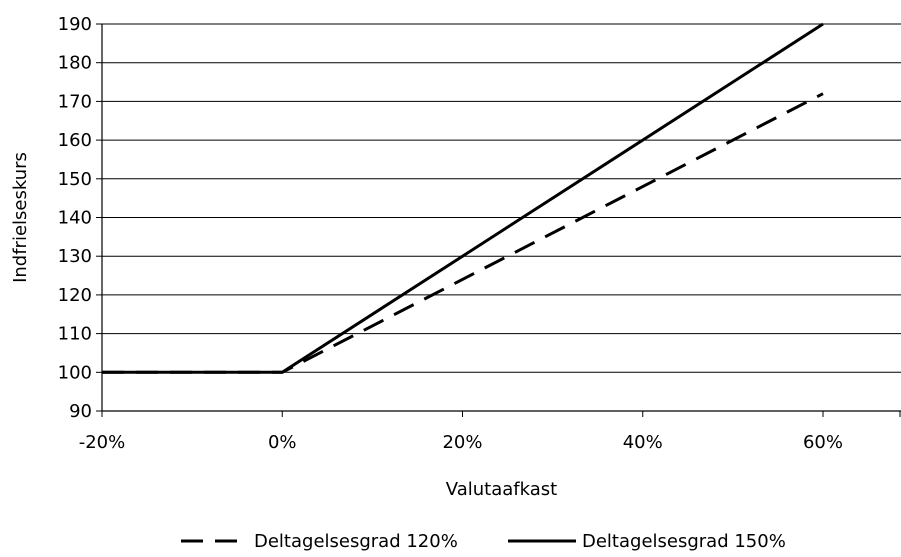 The height and width of the screenshot is (557, 901). Describe the element at coordinates (75, 256) in the screenshot. I see `y-tick-label: 130` at that location.